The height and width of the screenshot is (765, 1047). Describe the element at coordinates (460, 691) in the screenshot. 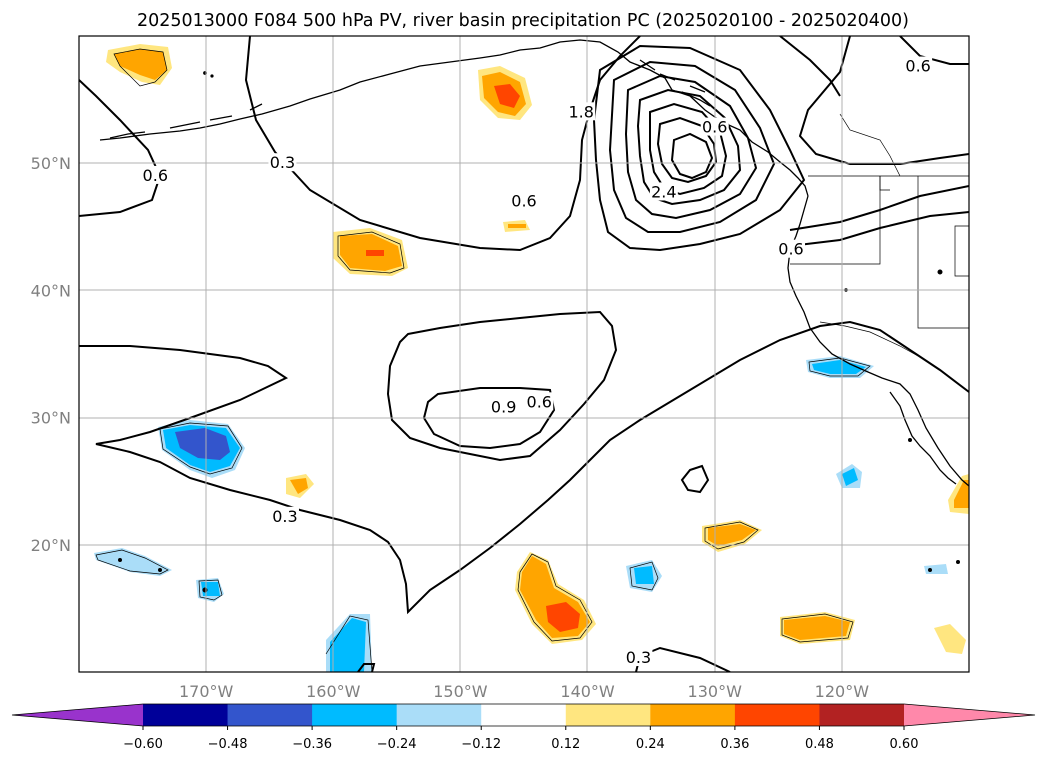

I see `lon-tick-label: 150°W` at that location.